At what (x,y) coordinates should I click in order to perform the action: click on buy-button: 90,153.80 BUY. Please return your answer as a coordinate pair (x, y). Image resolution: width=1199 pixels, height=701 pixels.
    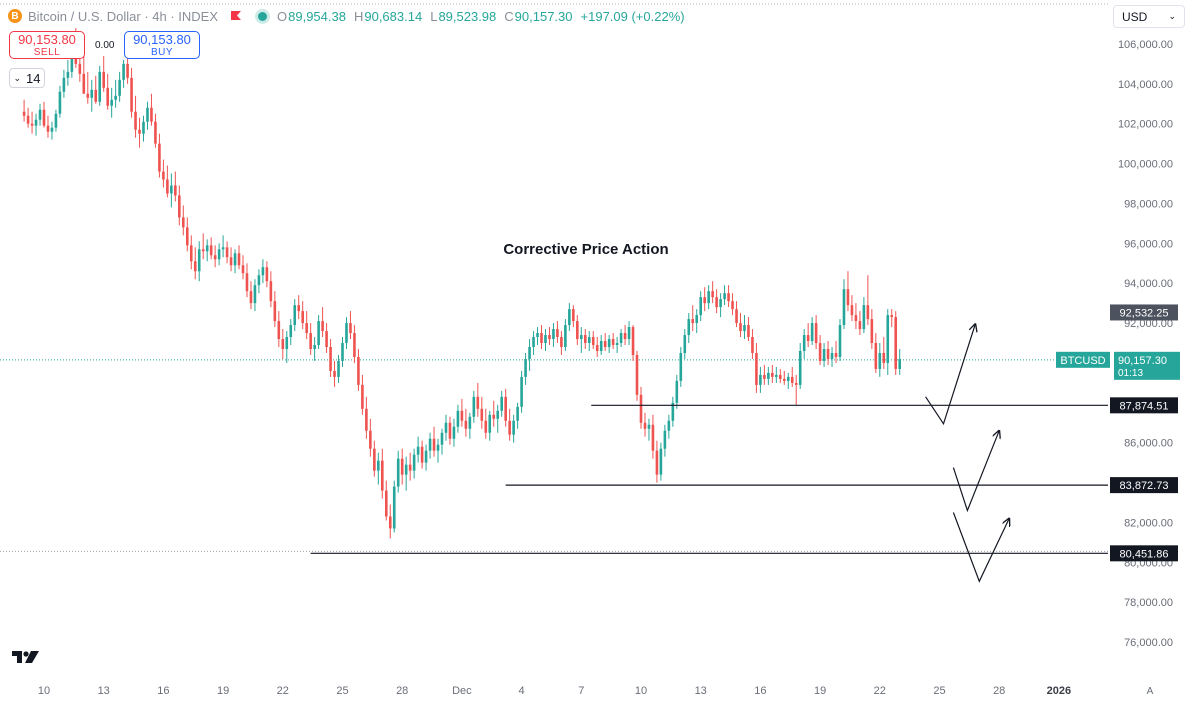
    Looking at the image, I should click on (162, 45).